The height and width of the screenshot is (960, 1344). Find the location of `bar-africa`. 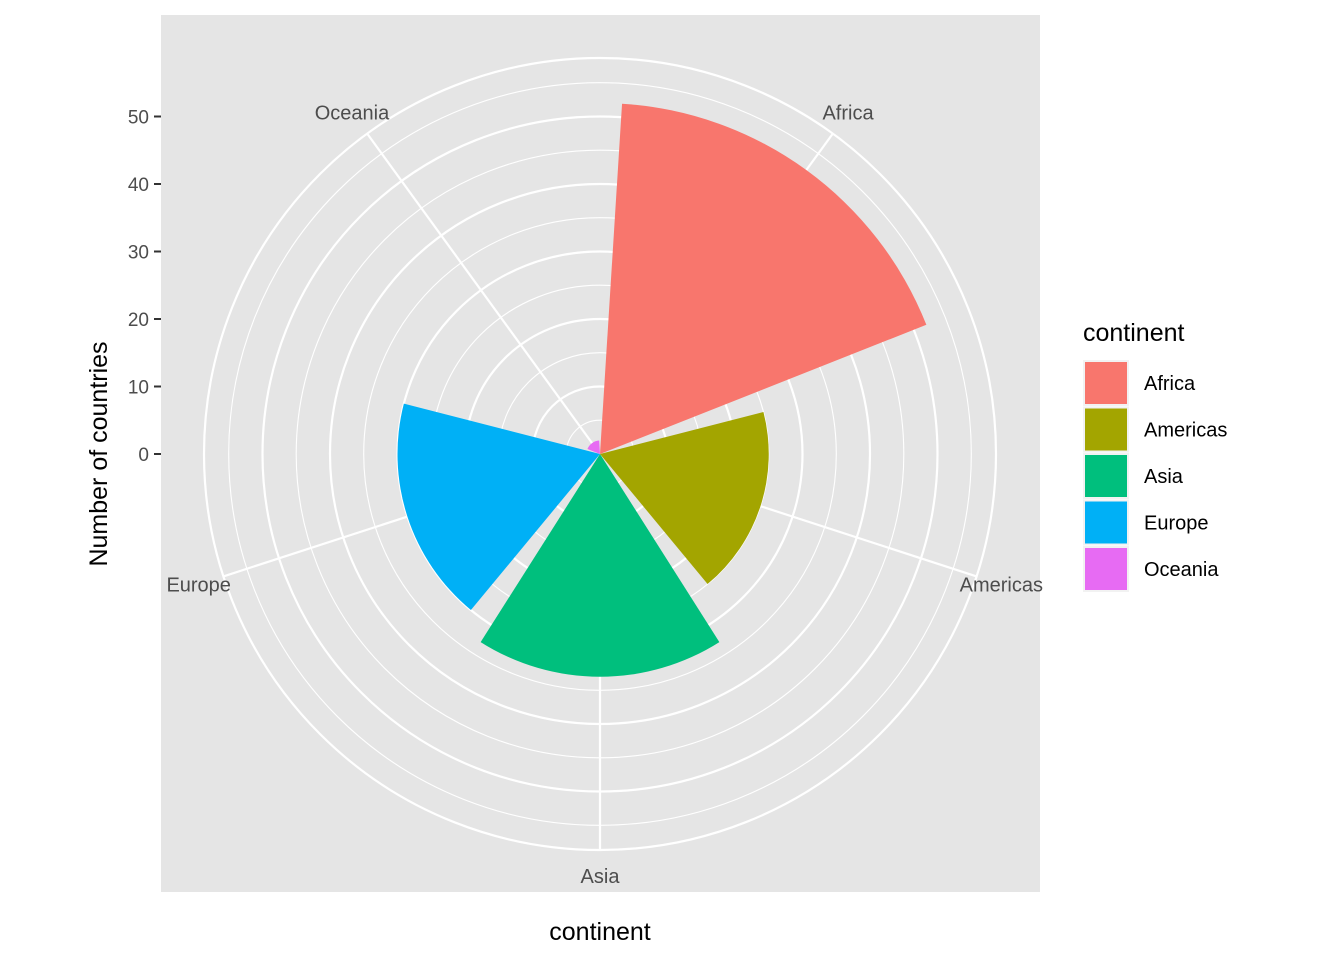

bar-africa is located at coordinates (763, 278).